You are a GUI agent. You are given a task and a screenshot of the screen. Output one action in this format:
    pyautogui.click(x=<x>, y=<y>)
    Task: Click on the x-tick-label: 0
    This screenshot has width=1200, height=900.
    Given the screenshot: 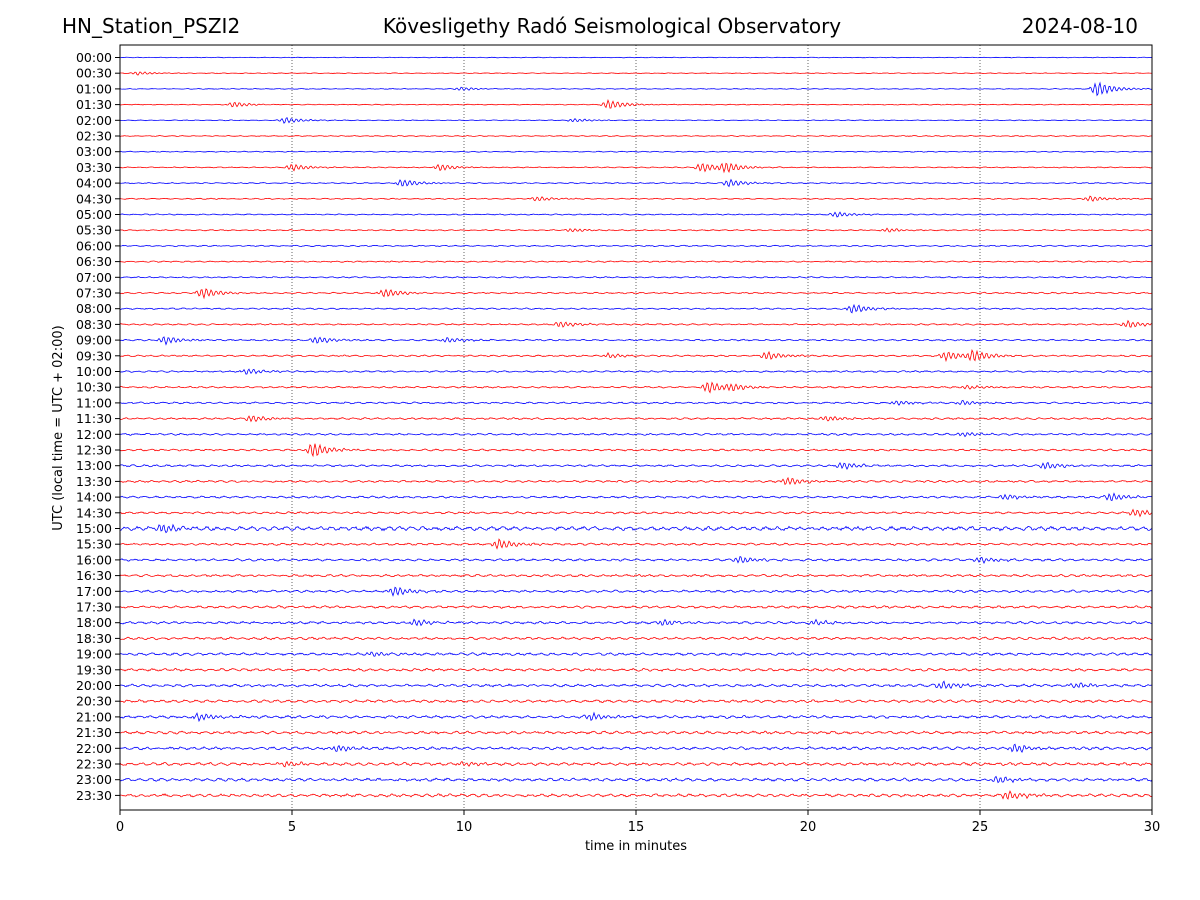 What is the action you would take?
    pyautogui.click(x=120, y=827)
    